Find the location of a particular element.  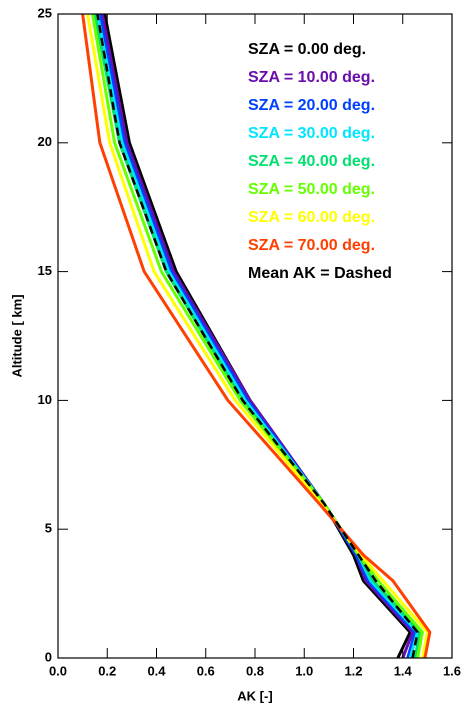

x-tick-label: 1.4 is located at coordinates (403, 670).